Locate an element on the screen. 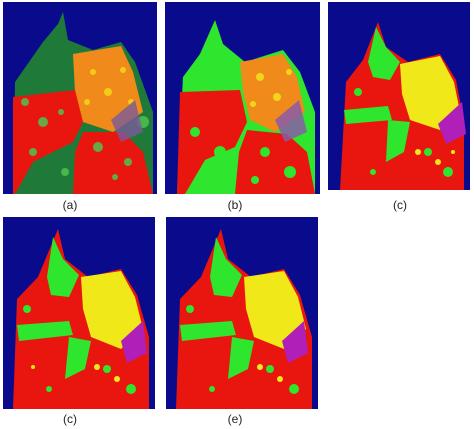  caption-c: (c) is located at coordinates (400, 205).